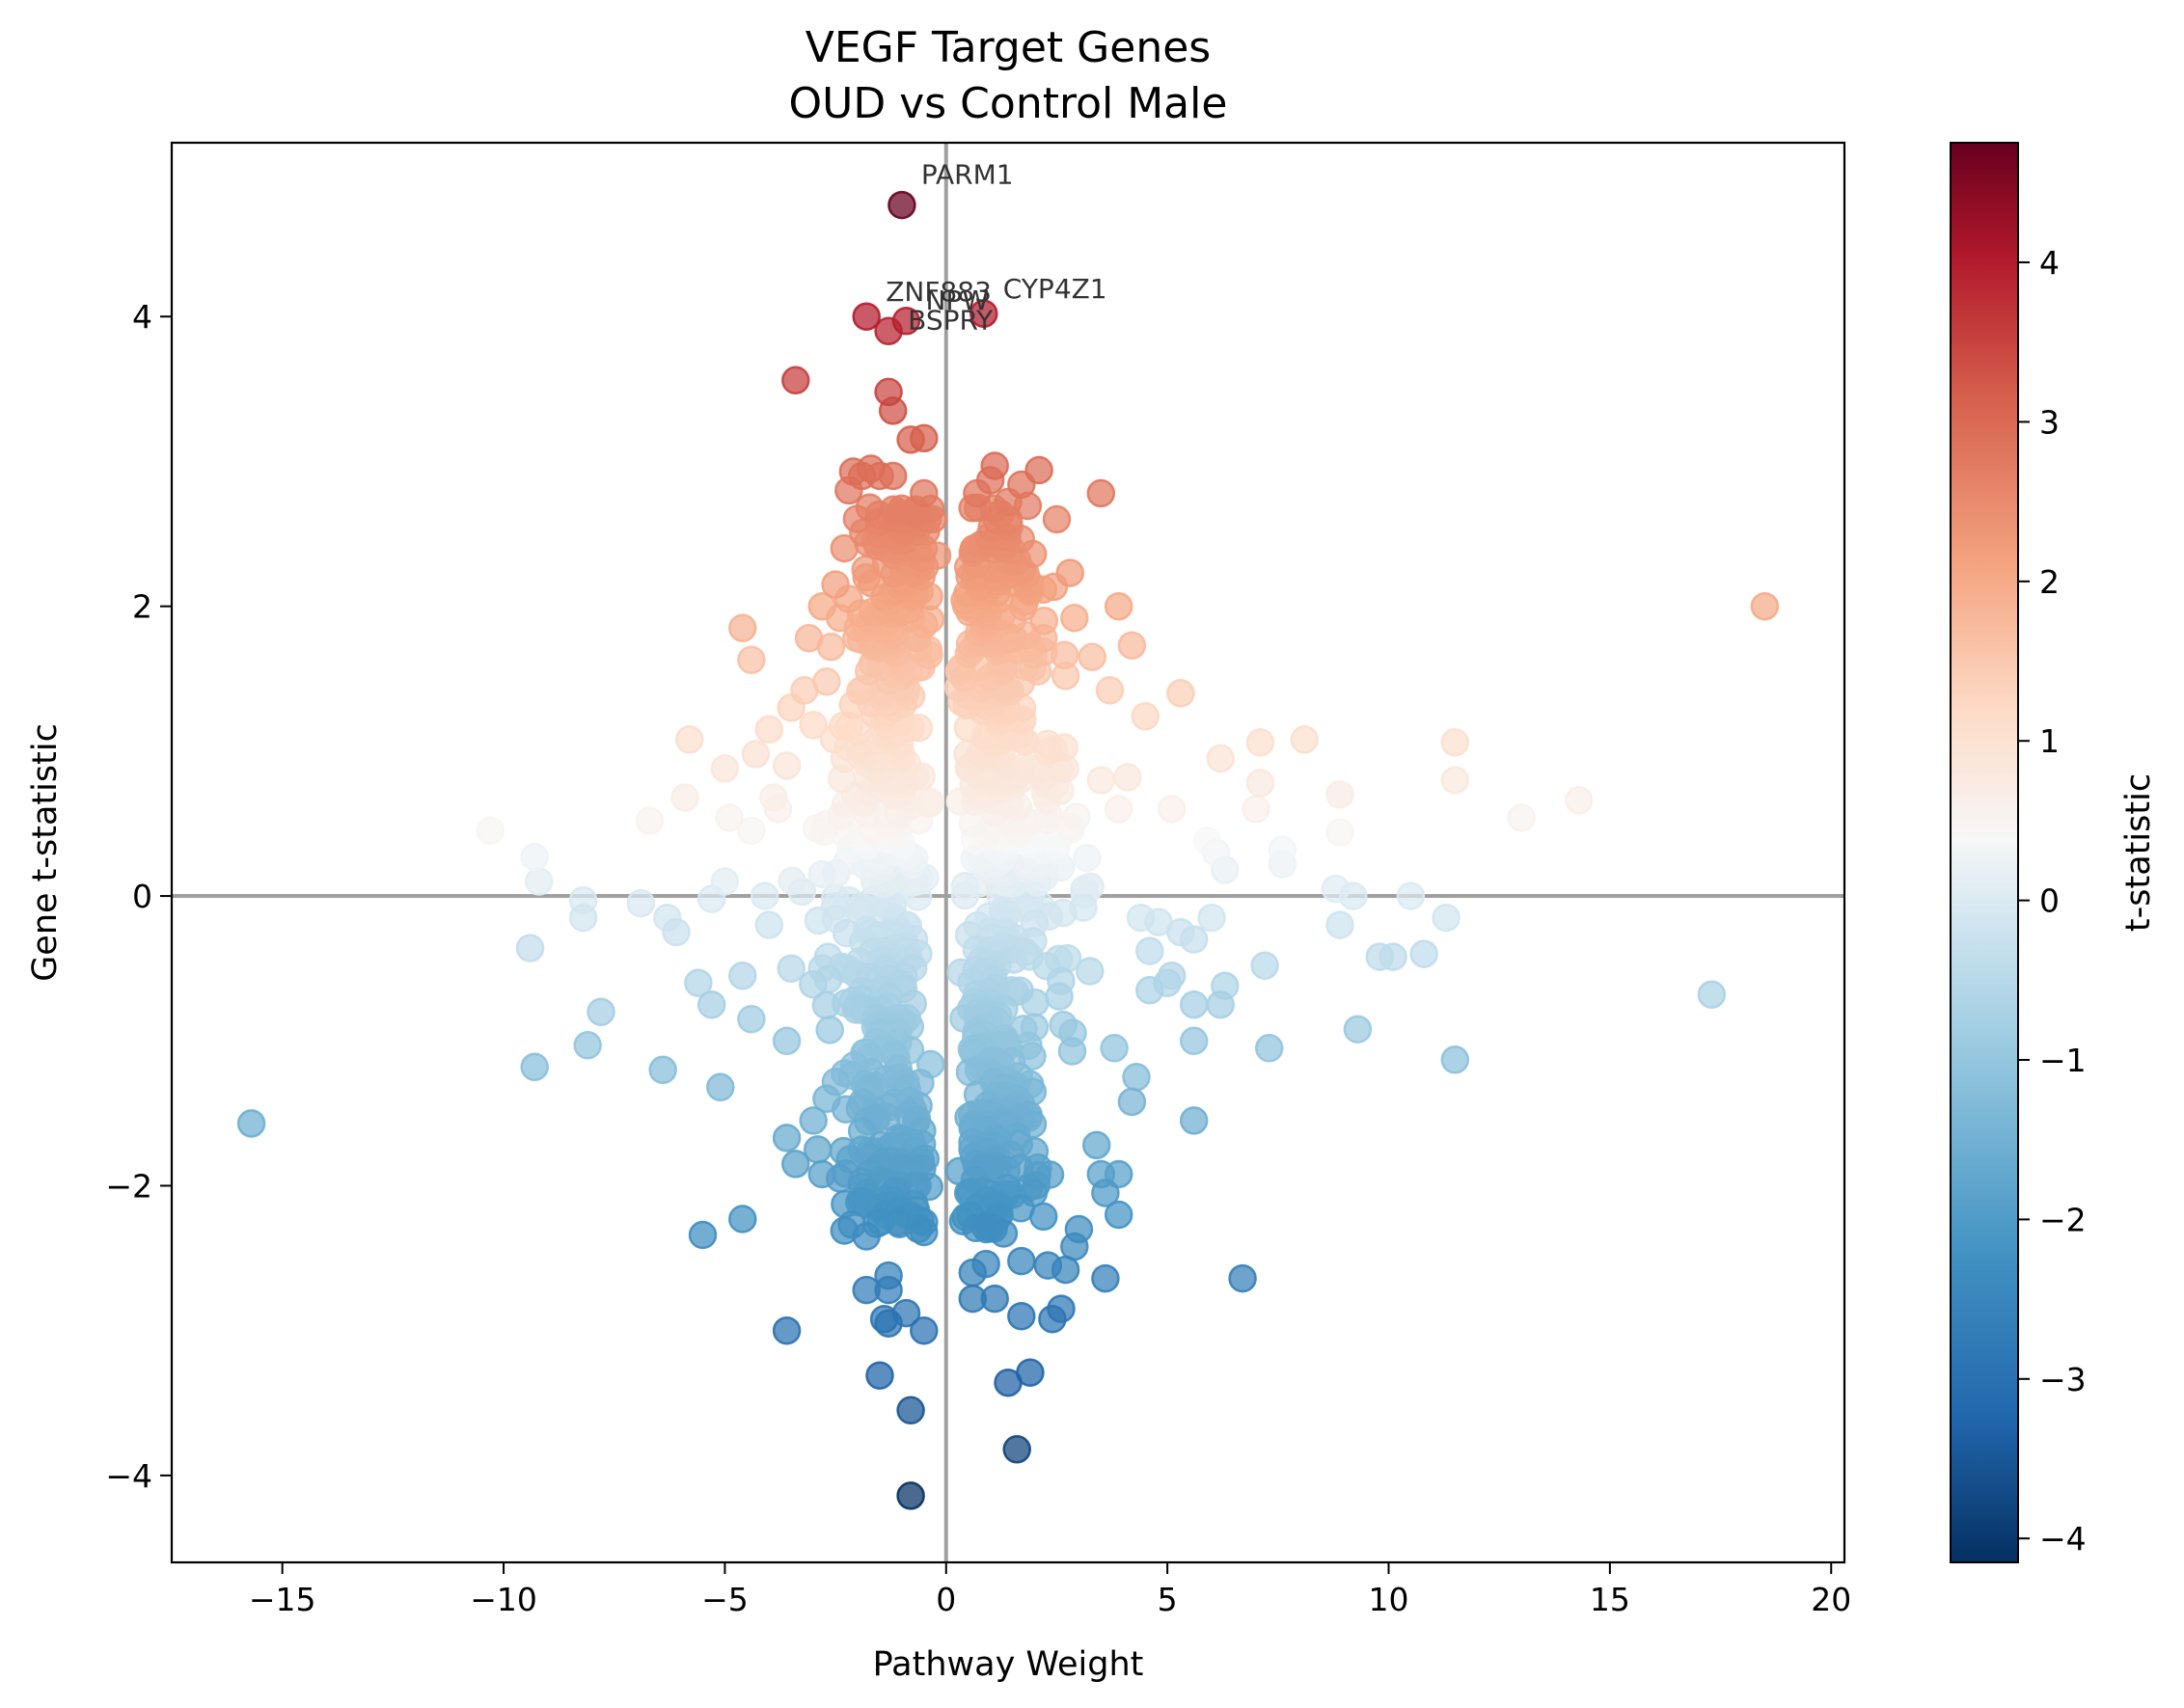 This screenshot has width=2184, height=1708. I want to click on annotation-parm1: PARM1, so click(967, 175).